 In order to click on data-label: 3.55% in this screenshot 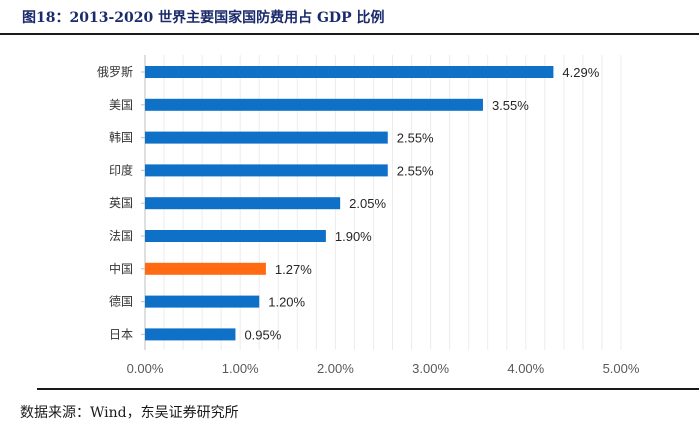, I will do `click(510, 105)`.